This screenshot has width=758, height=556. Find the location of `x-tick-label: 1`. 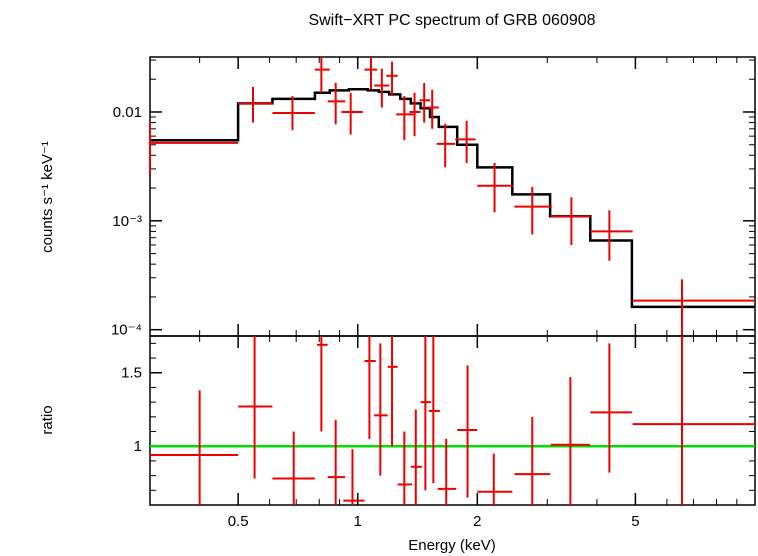

x-tick-label: 1 is located at coordinates (358, 521).